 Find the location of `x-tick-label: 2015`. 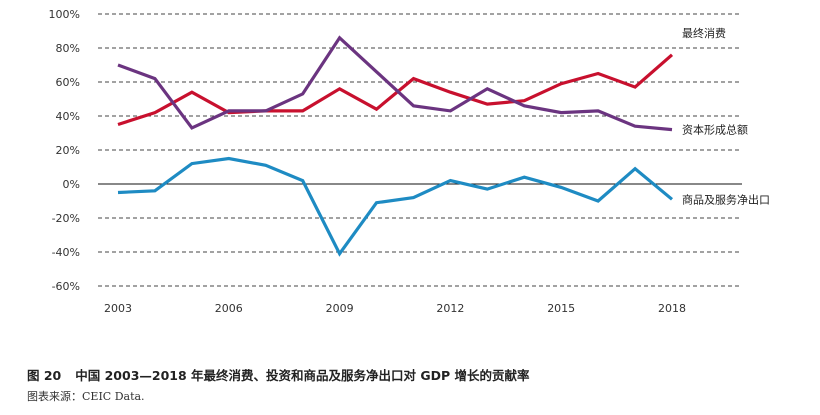

x-tick-label: 2015 is located at coordinates (561, 308).